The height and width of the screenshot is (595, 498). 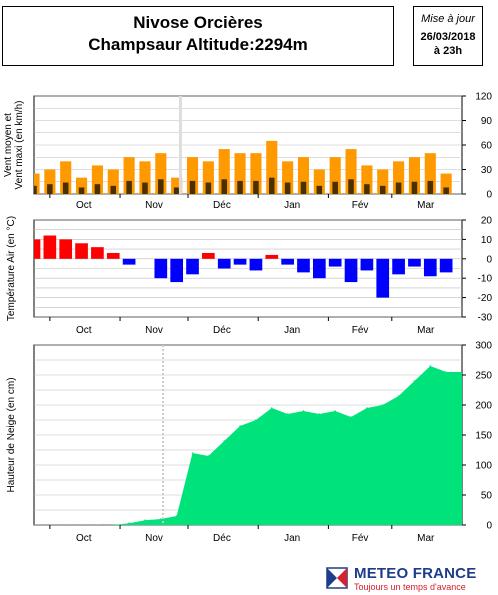 I want to click on y-tick-label: 300, so click(x=483, y=346).